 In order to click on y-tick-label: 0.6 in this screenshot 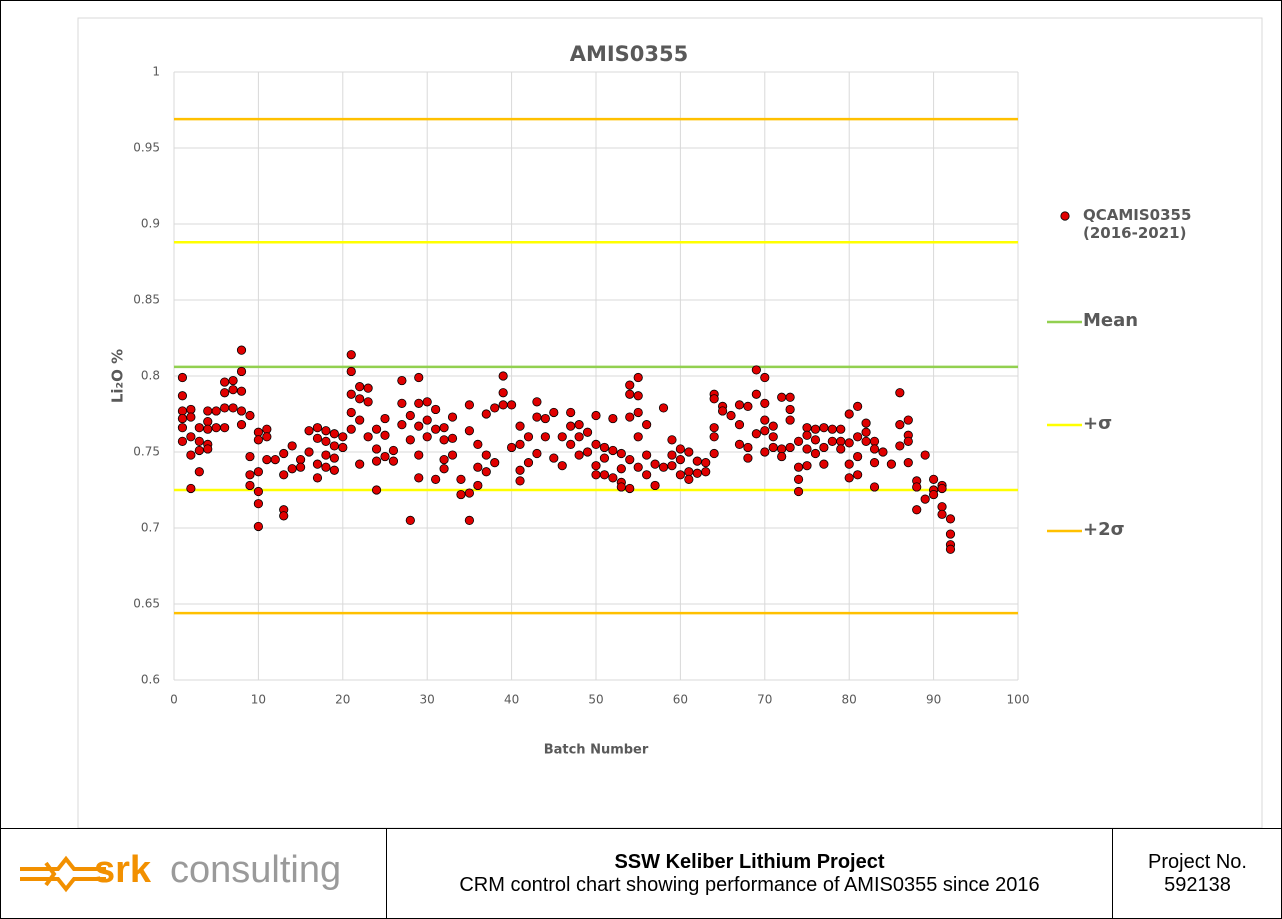, I will do `click(150, 680)`.